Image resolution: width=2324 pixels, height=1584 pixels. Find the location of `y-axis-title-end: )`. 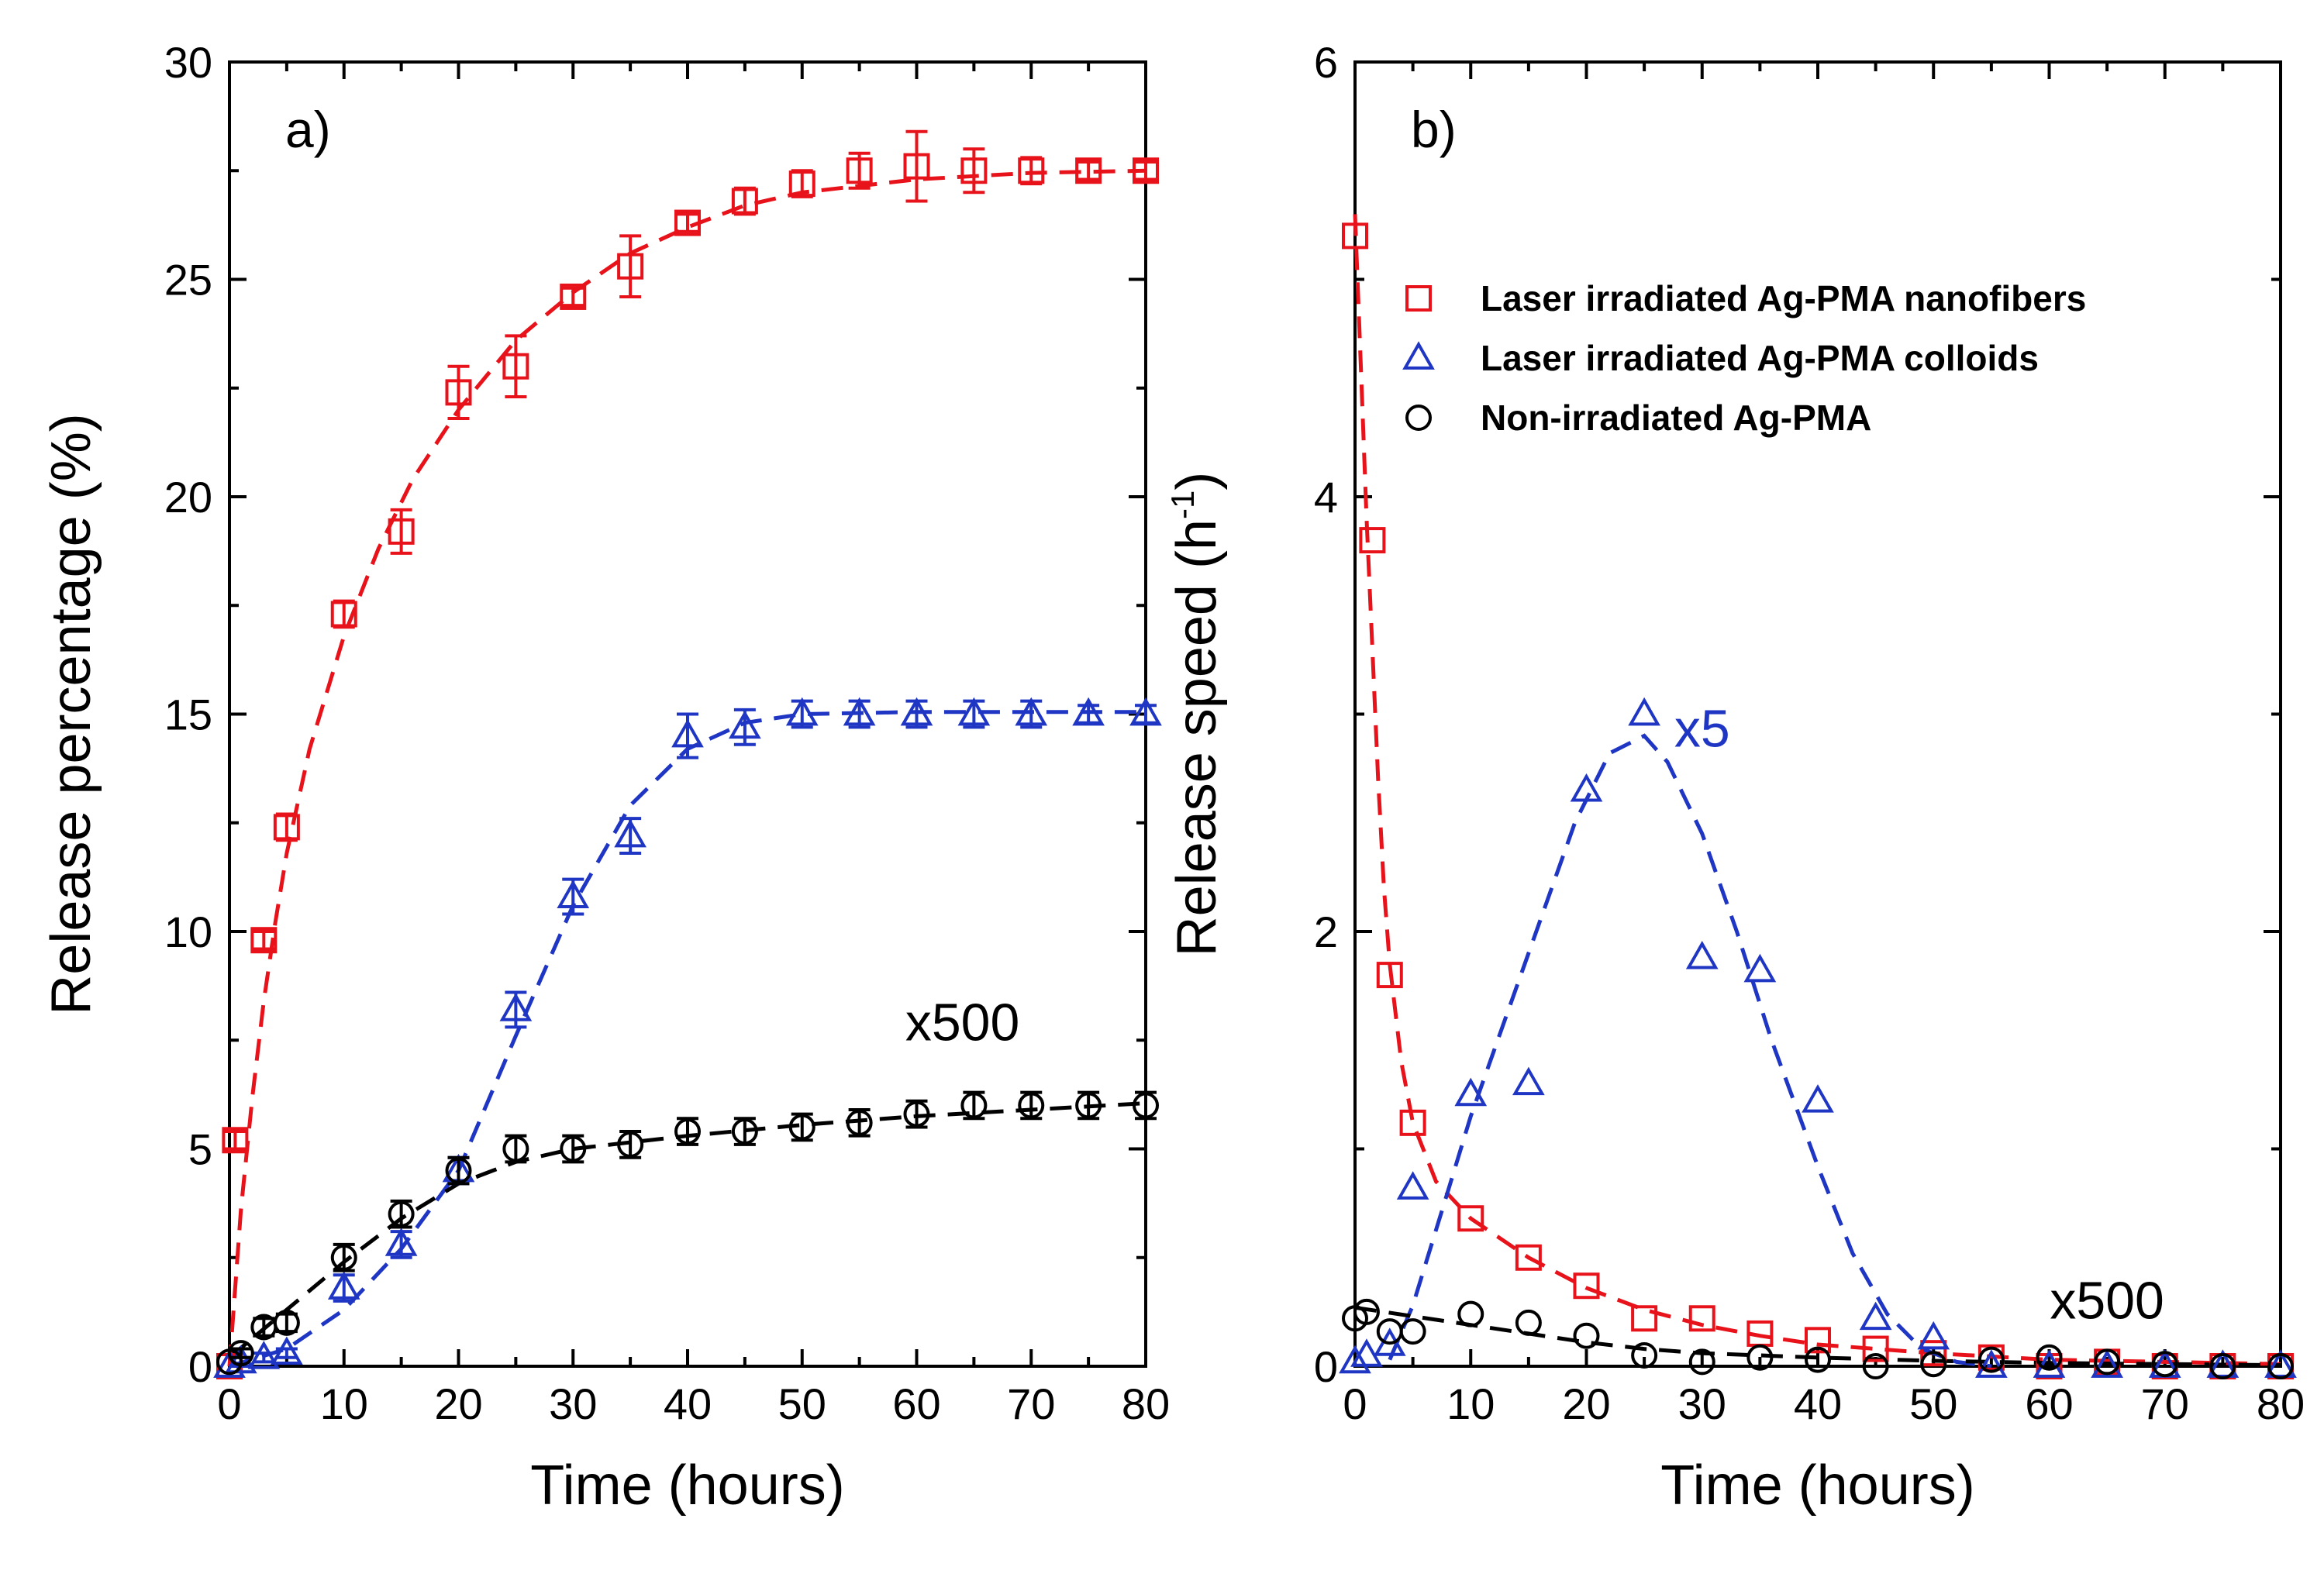

y-axis-title-end: ) is located at coordinates (1197, 481).